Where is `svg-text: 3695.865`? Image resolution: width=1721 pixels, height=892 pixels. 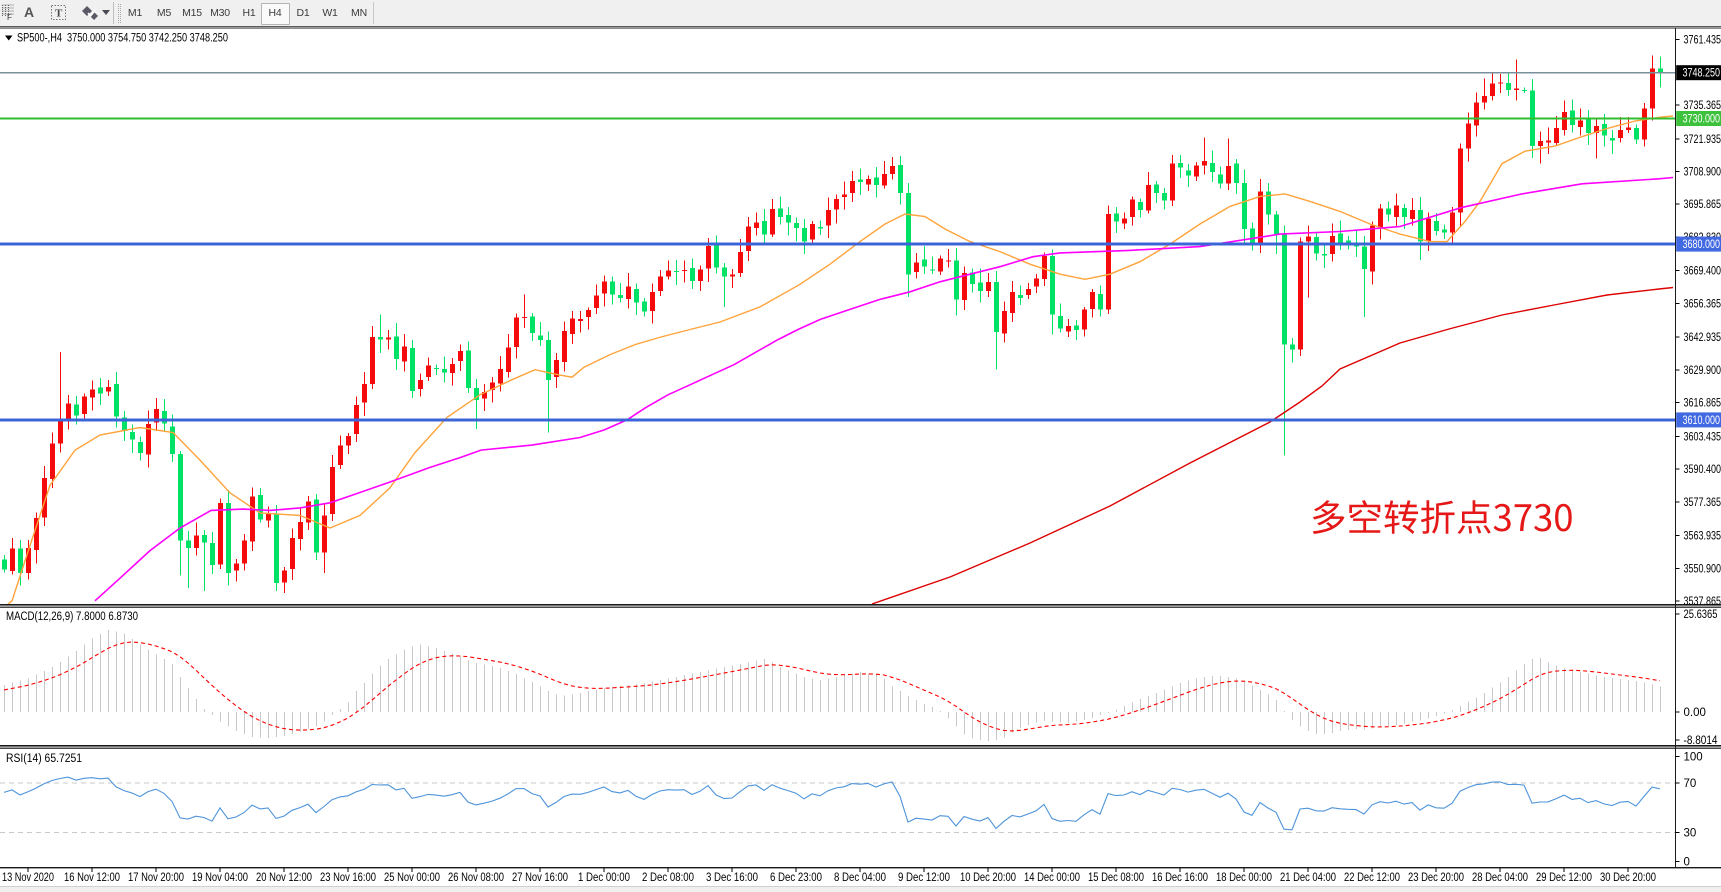
svg-text: 3695.865 is located at coordinates (1702, 205).